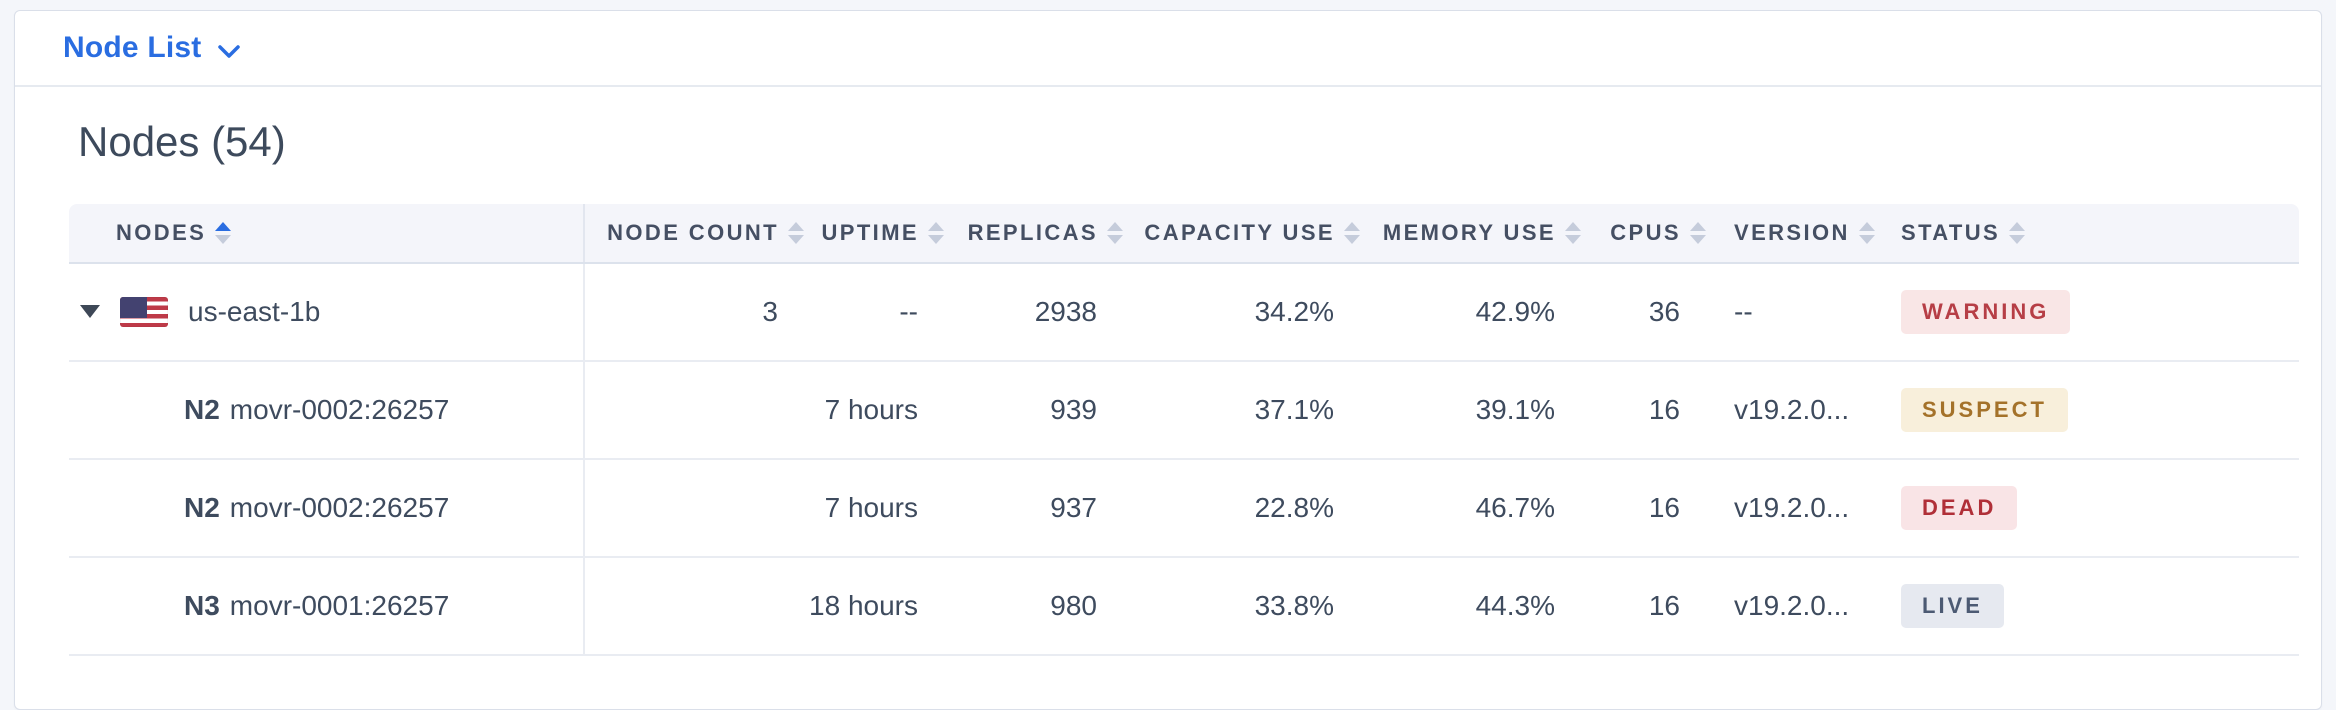 The height and width of the screenshot is (710, 2336). Describe the element at coordinates (339, 605) in the screenshot. I see `node-address: movr-0001:26257` at that location.